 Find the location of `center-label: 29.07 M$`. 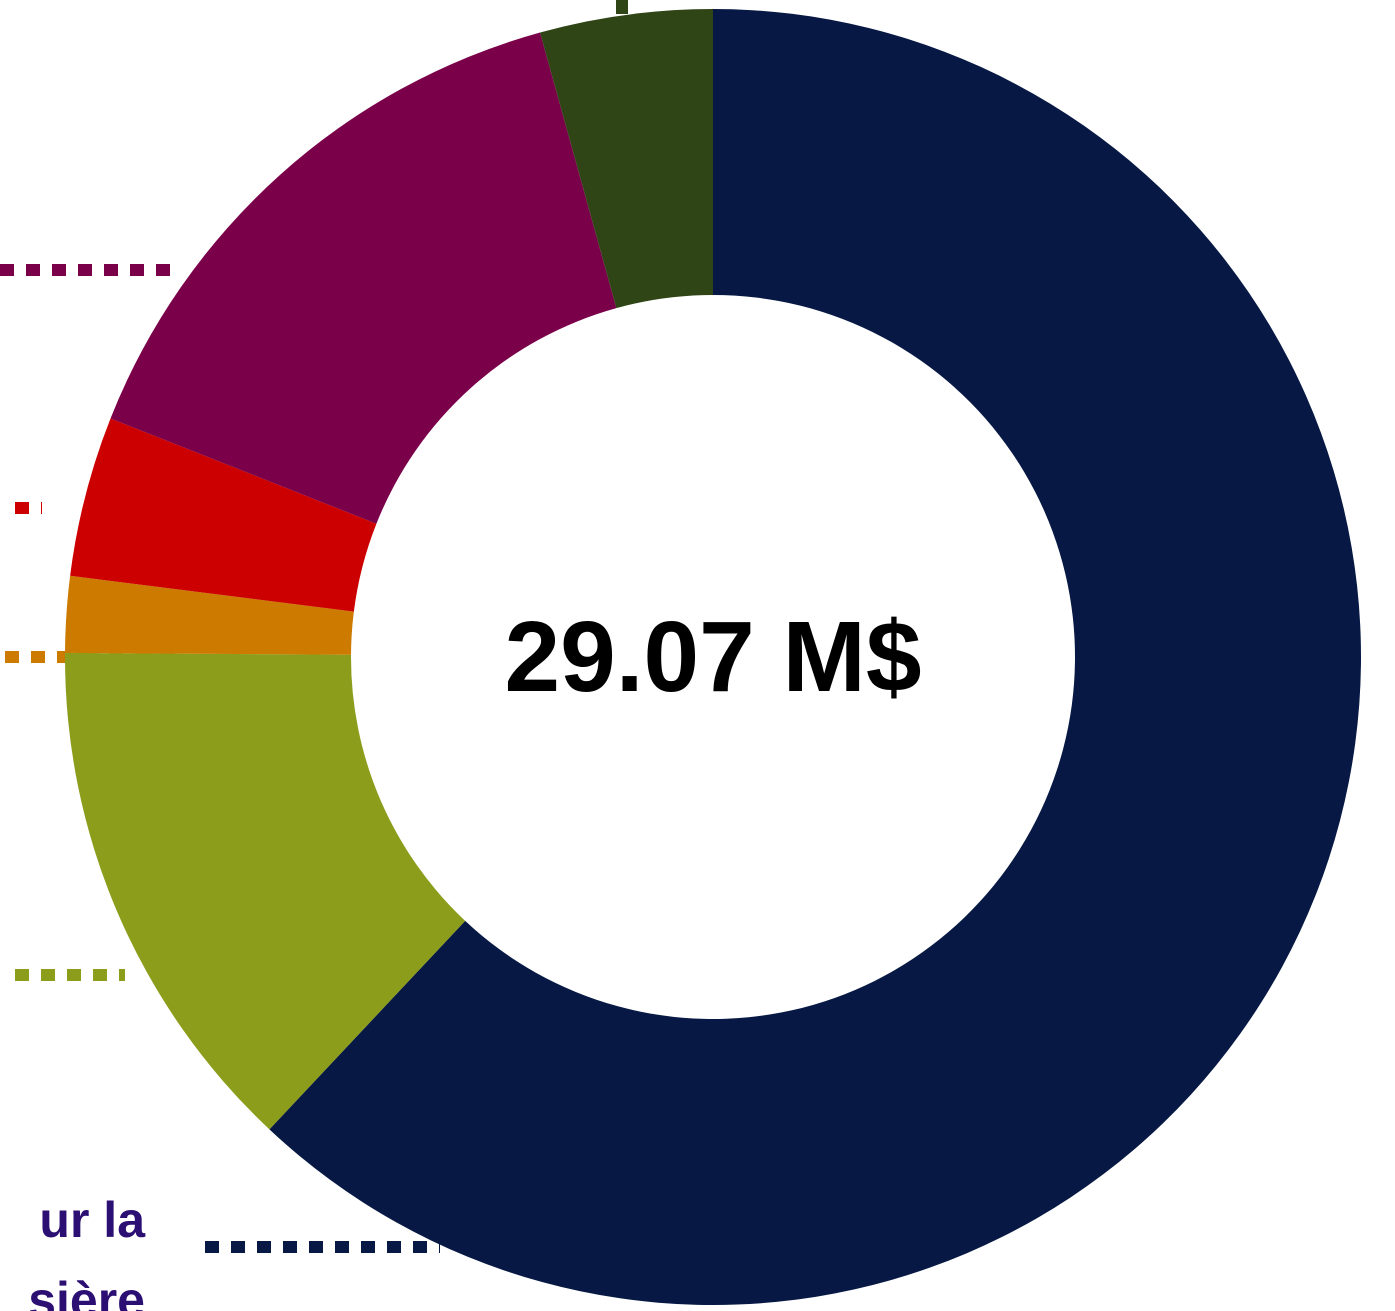

center-label: 29.07 M$ is located at coordinates (713, 657).